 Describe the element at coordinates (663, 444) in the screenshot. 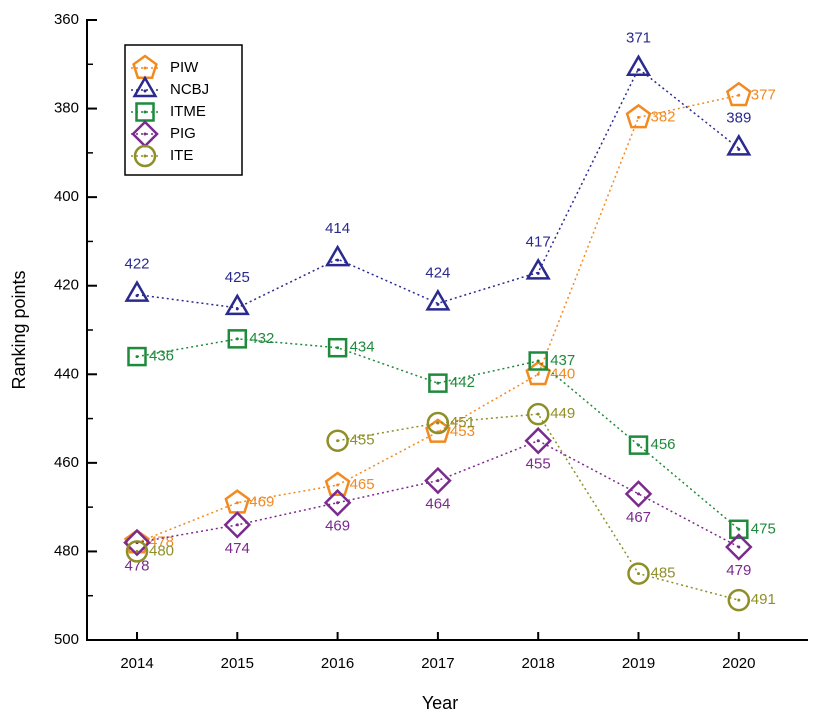

I see `data-label: 456` at that location.